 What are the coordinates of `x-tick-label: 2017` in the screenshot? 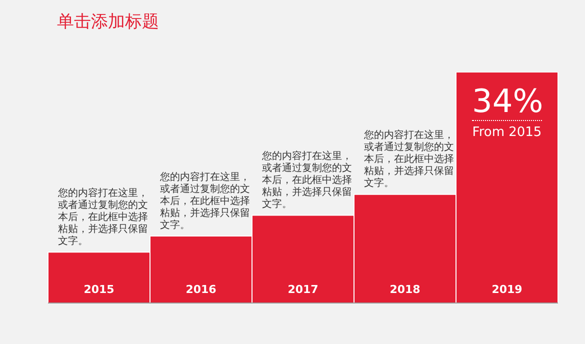 It's located at (303, 289).